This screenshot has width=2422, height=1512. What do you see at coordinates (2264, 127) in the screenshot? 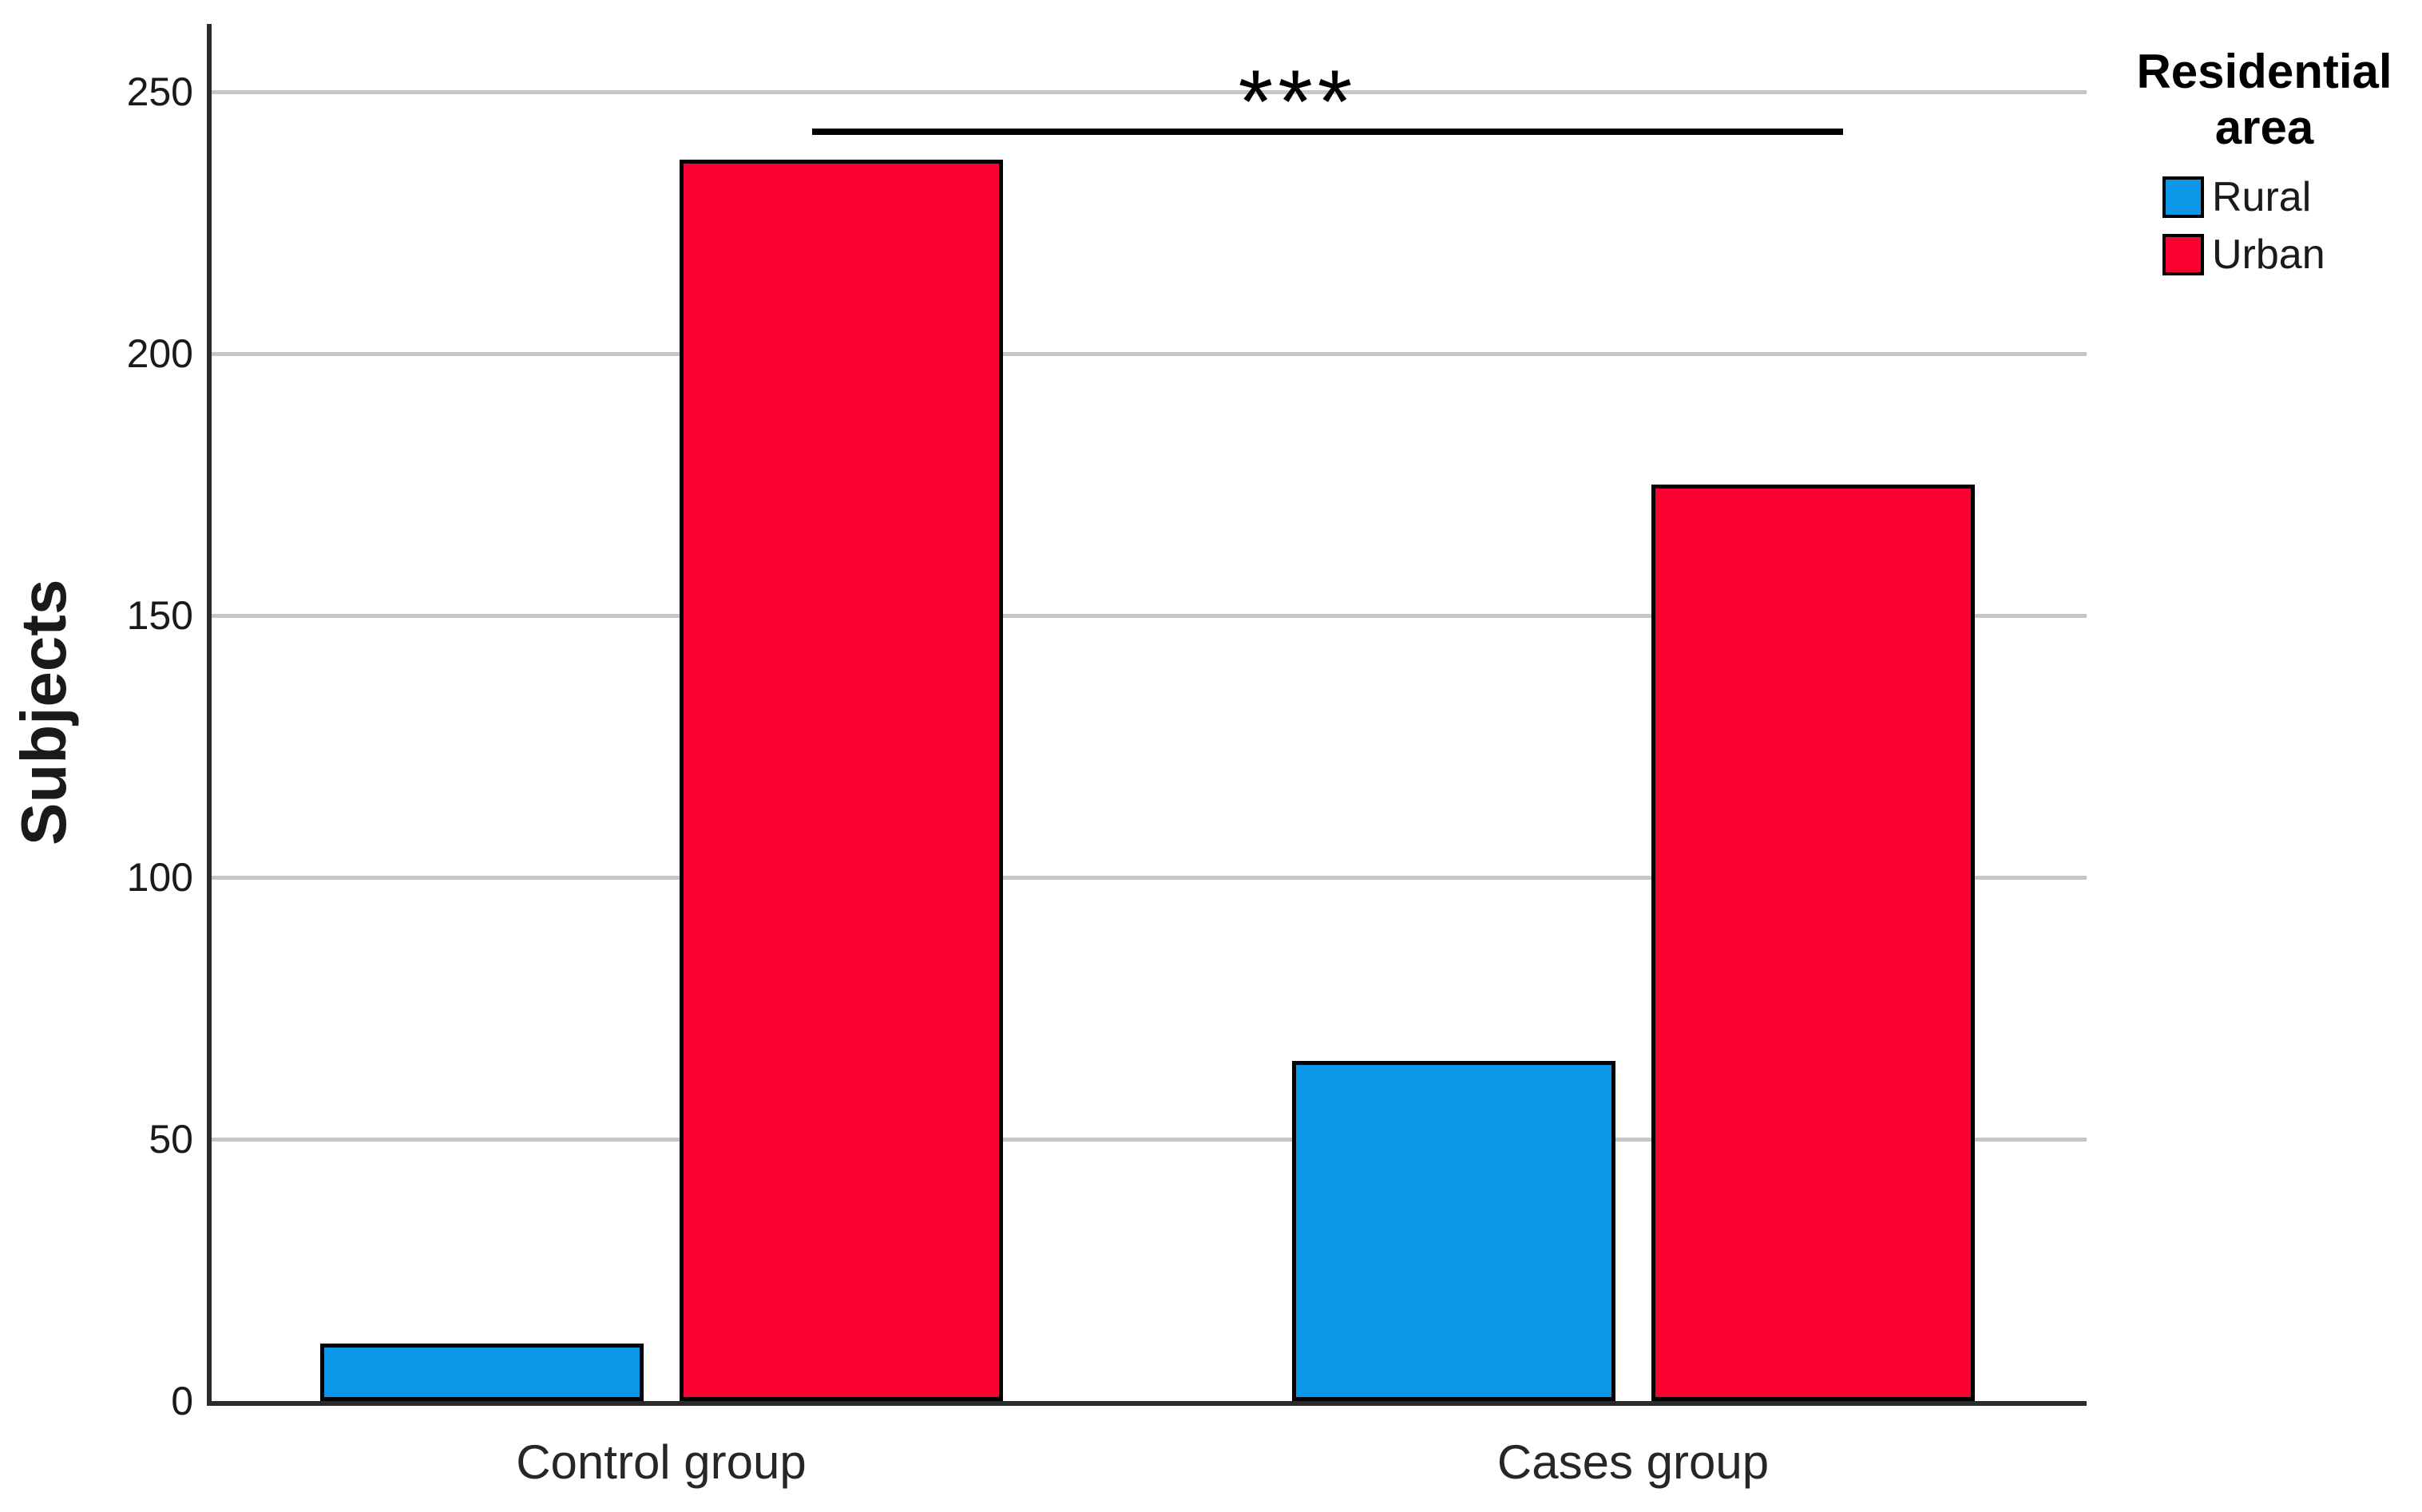
I see `legend-title-line2: area` at bounding box center [2264, 127].